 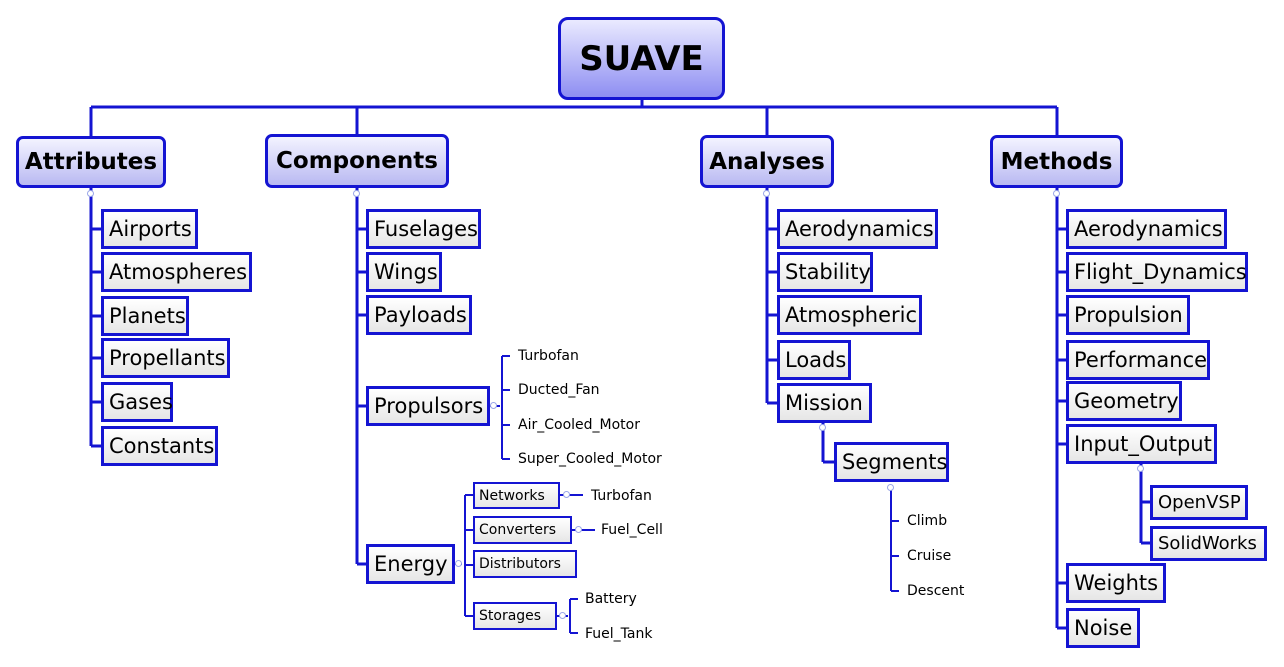 What do you see at coordinates (927, 521) in the screenshot?
I see `segment-leaf-climb: Climb` at bounding box center [927, 521].